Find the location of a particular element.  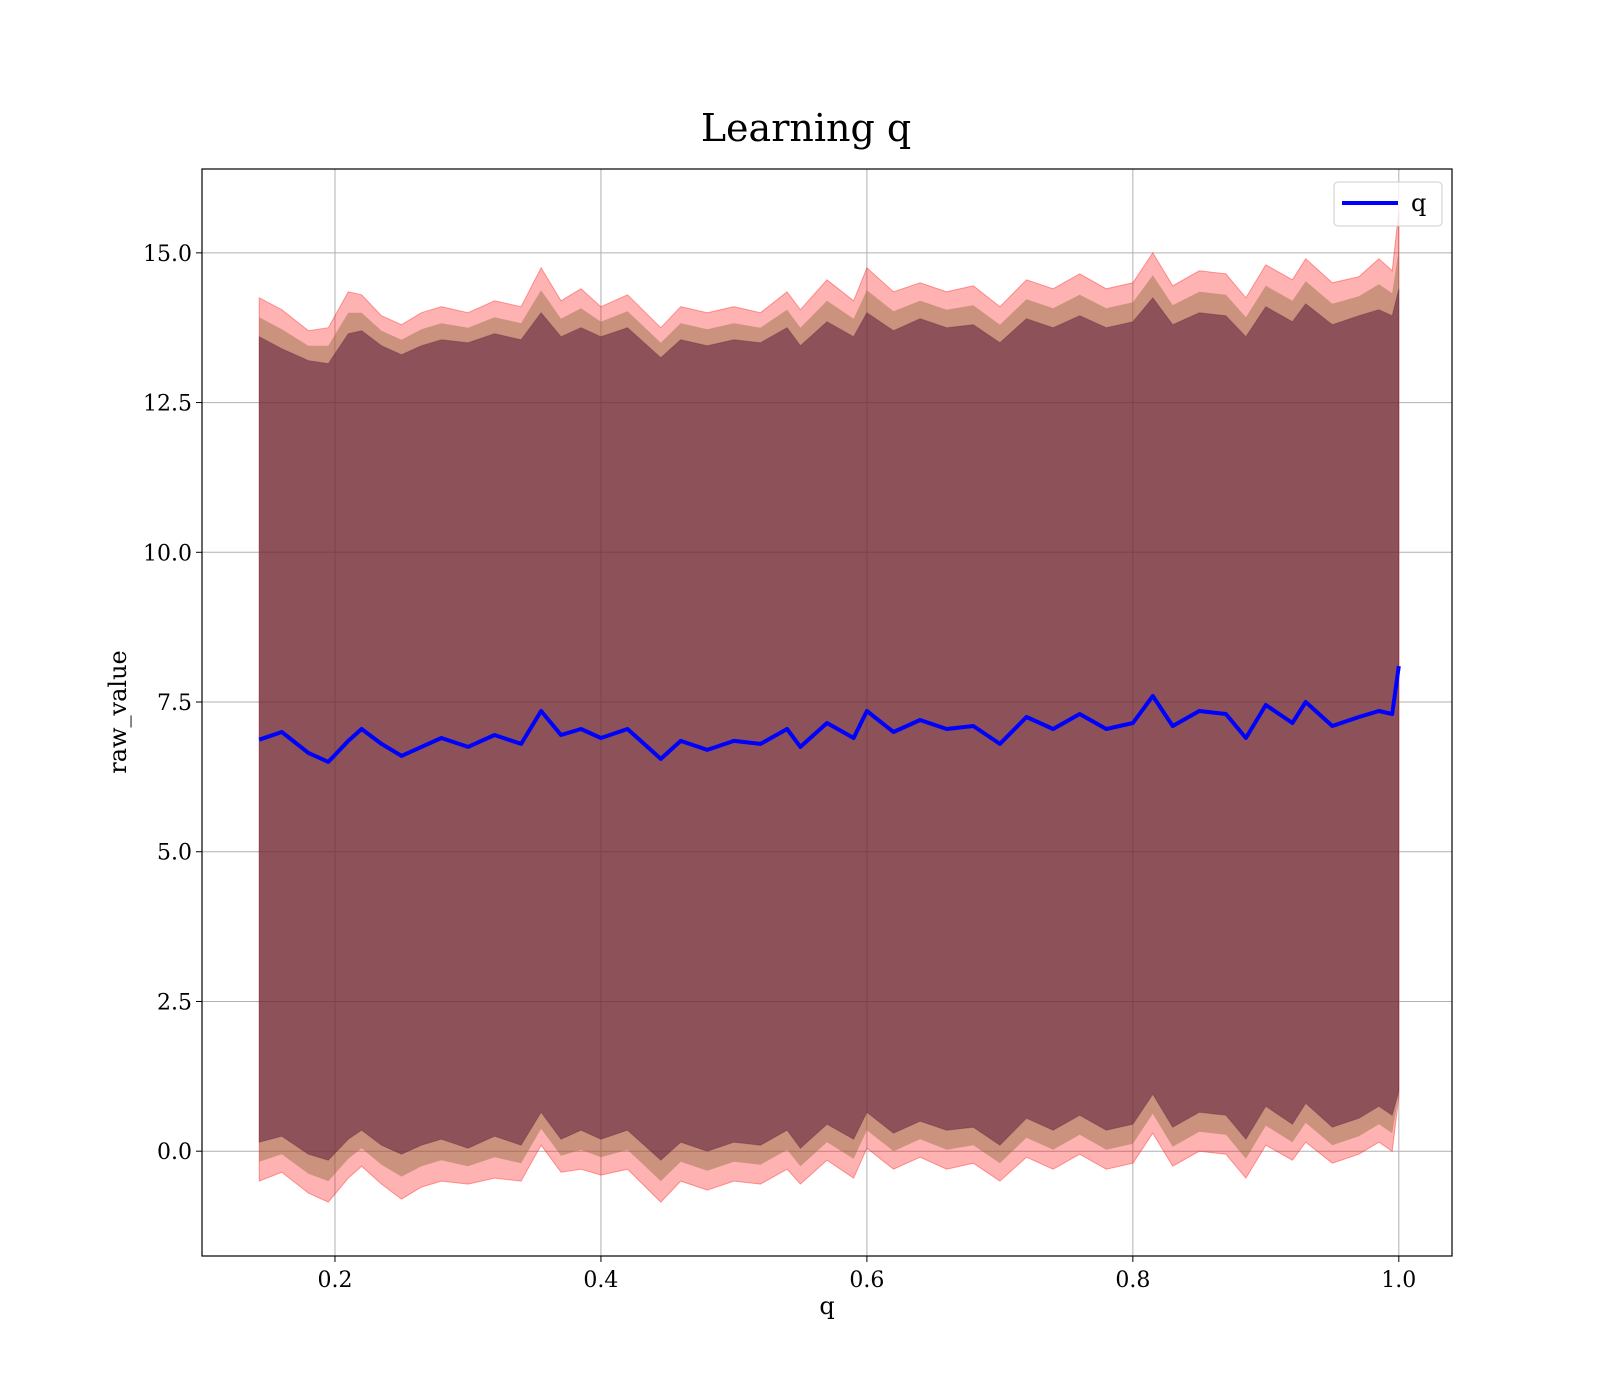

x-tick-label: 0.6 is located at coordinates (866, 1280).